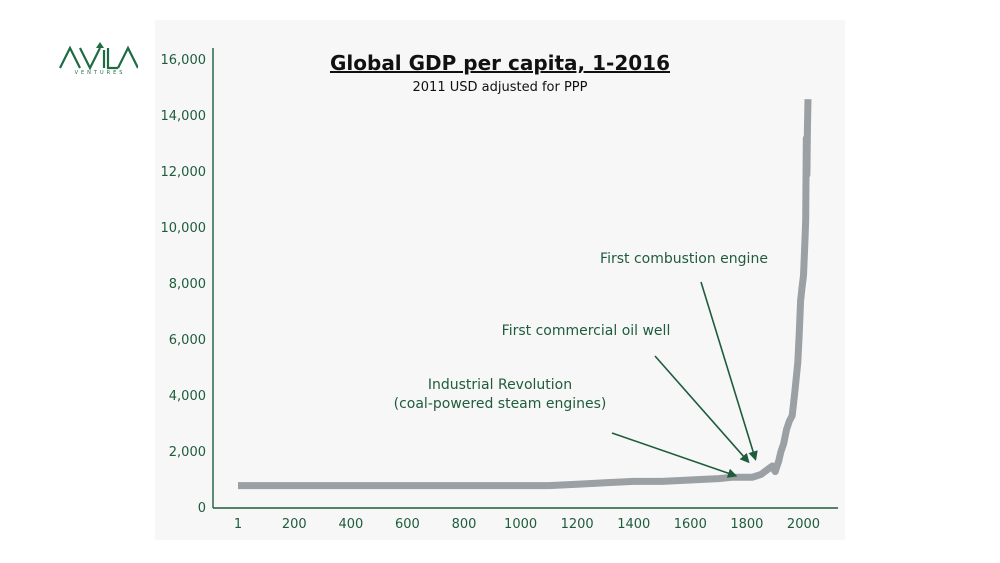 The width and height of the screenshot is (1000, 563). What do you see at coordinates (184, 228) in the screenshot?
I see `y-tick-label: 10,000` at bounding box center [184, 228].